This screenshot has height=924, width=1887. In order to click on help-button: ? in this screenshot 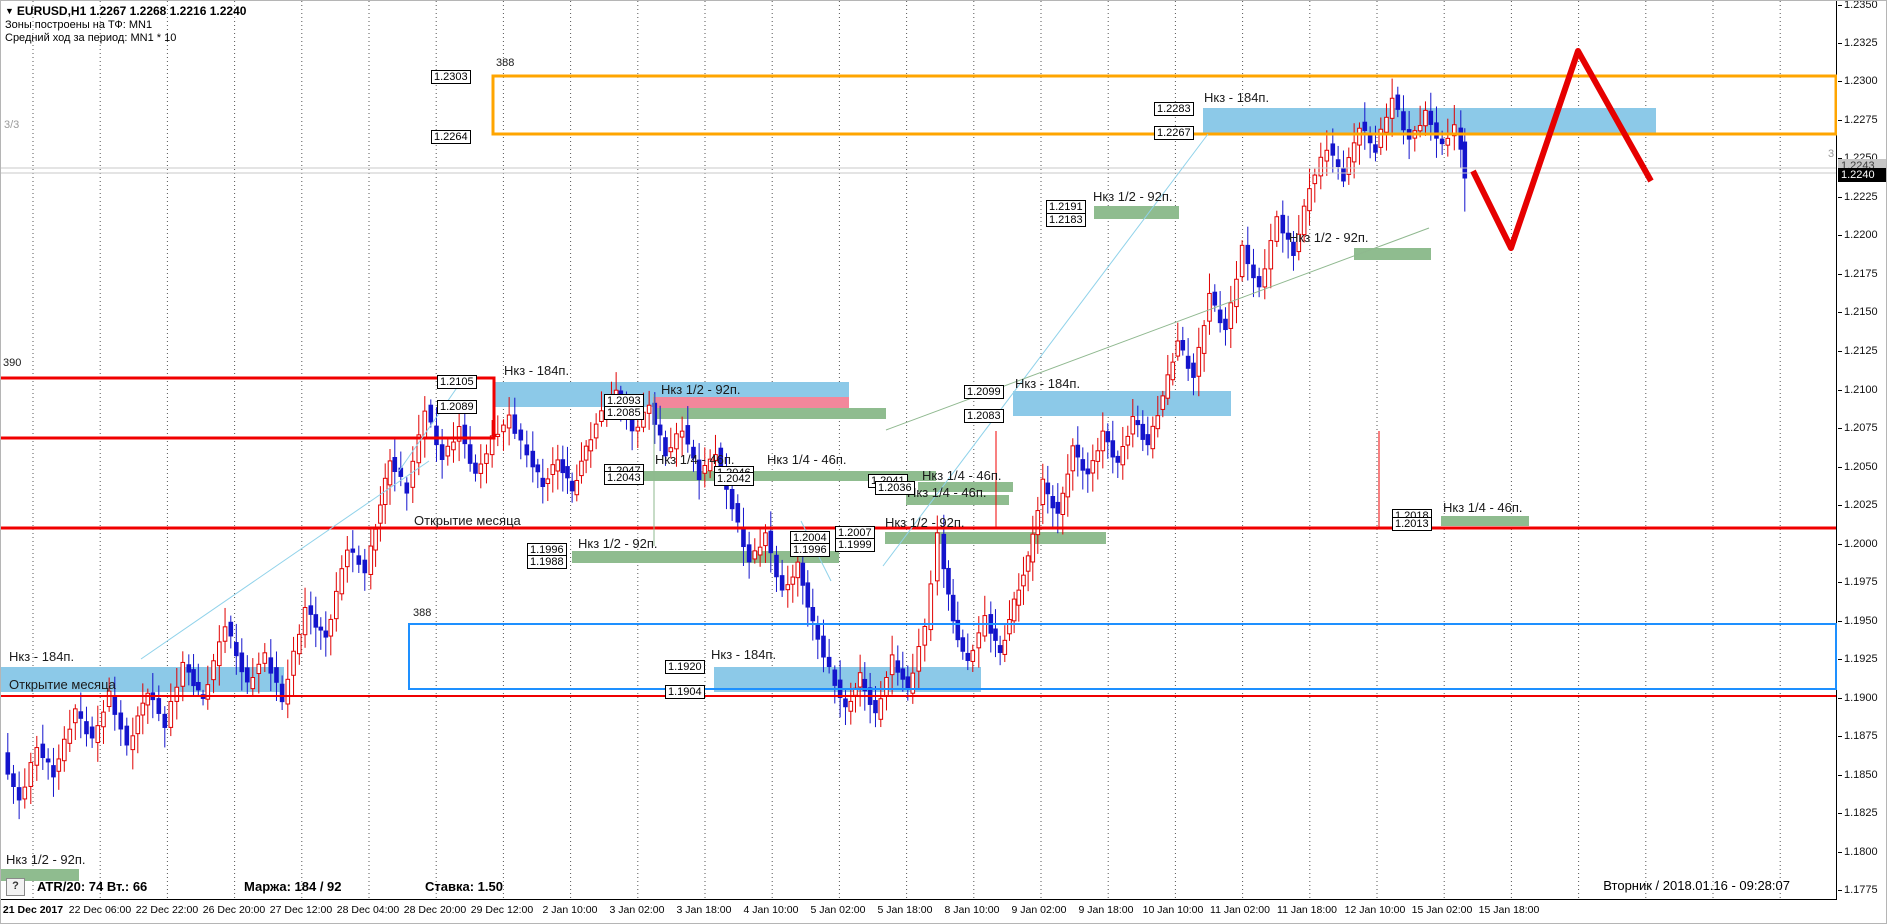, I will do `click(15, 887)`.